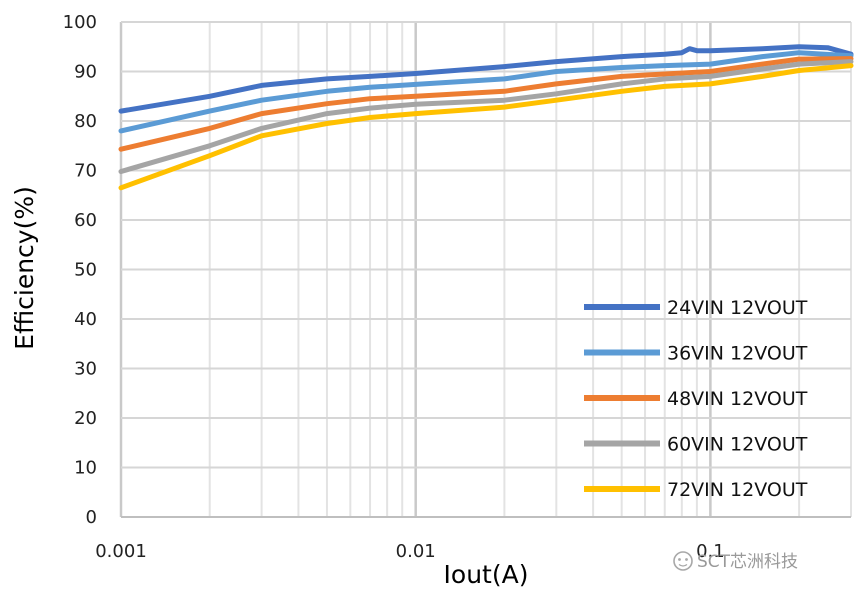  I want to click on watermark: SCT芯洲科技, so click(735, 561).